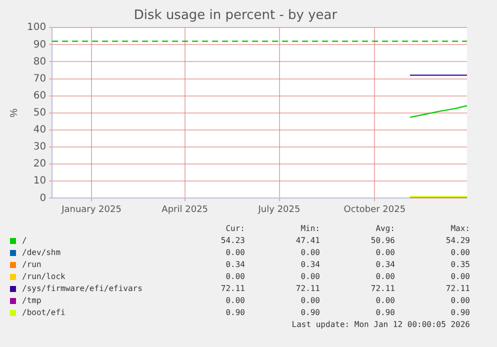  Describe the element at coordinates (185, 209) in the screenshot. I see `x-tick-label: April 2025` at that location.